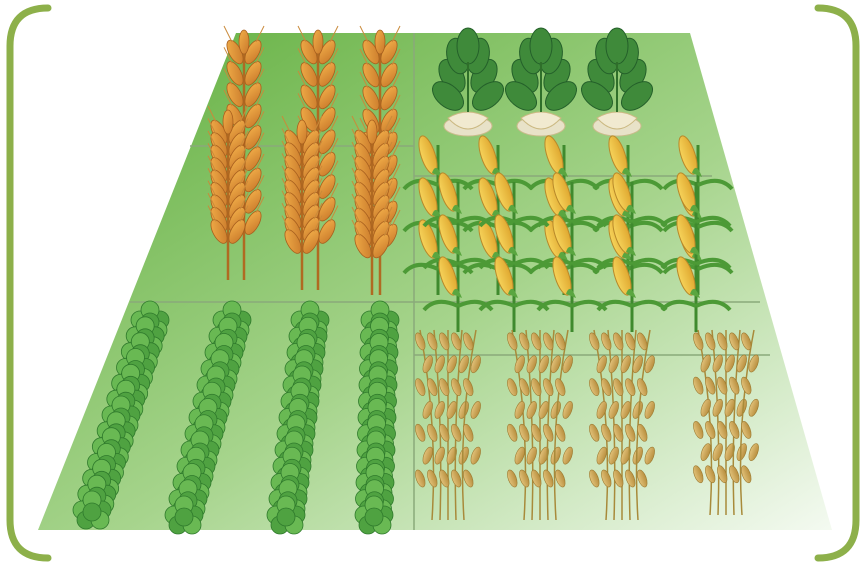 This screenshot has height=565, width=866. I want to click on corn-plot, so click(568, 233).